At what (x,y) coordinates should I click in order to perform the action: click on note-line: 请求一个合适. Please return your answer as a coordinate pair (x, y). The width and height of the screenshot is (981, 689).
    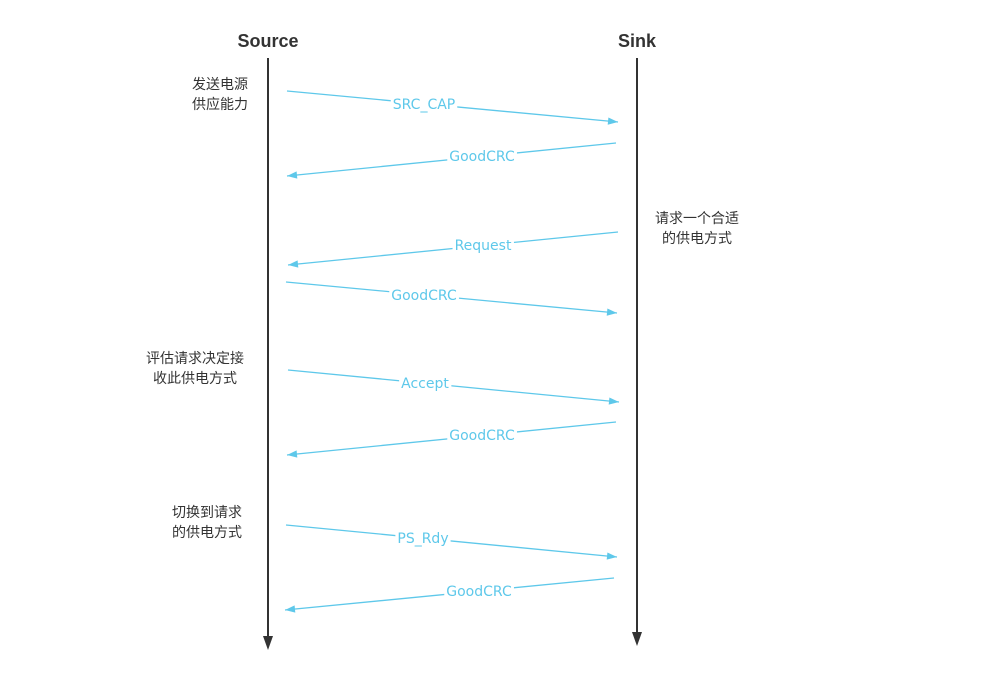
    Looking at the image, I should click on (697, 219).